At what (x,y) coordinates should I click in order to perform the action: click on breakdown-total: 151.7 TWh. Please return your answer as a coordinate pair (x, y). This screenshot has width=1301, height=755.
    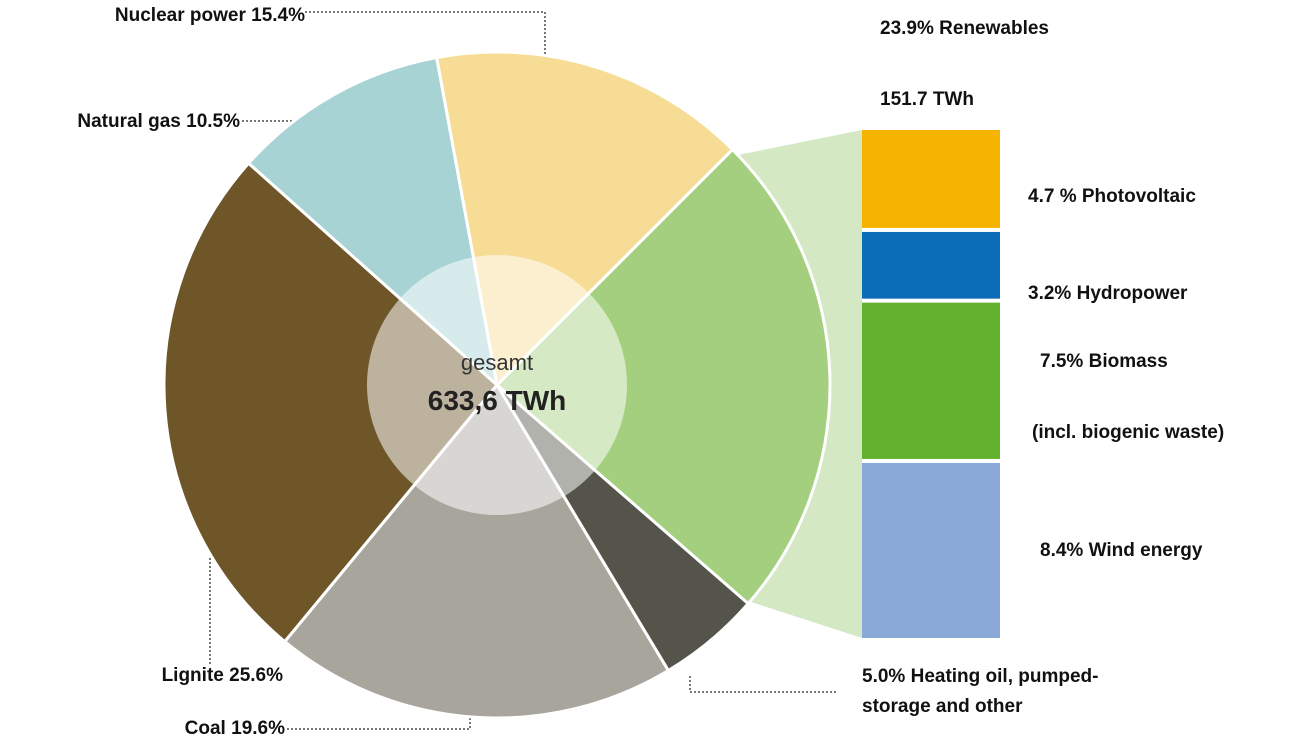
    Looking at the image, I should click on (927, 99).